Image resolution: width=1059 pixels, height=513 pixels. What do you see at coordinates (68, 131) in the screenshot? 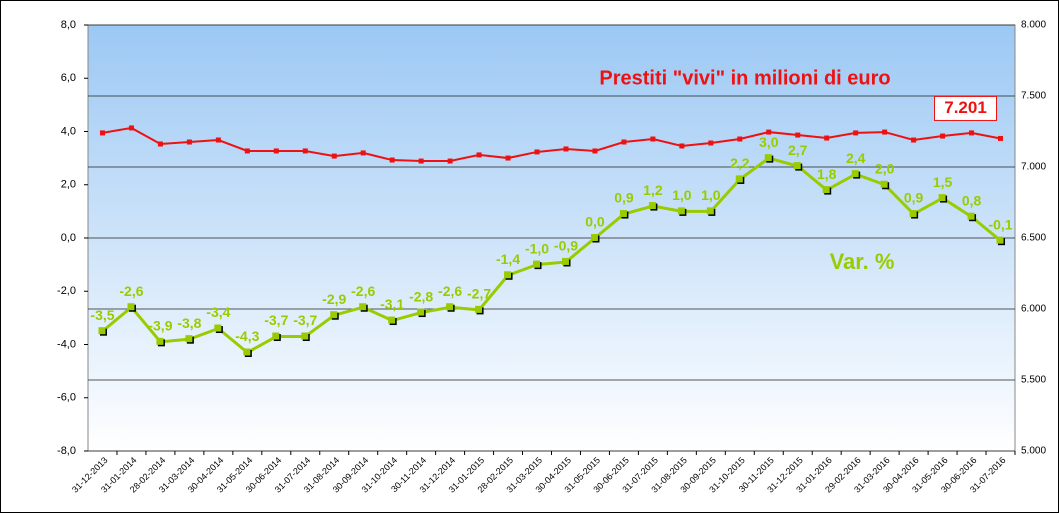
I see `y-tick-label: 4,0` at bounding box center [68, 131].